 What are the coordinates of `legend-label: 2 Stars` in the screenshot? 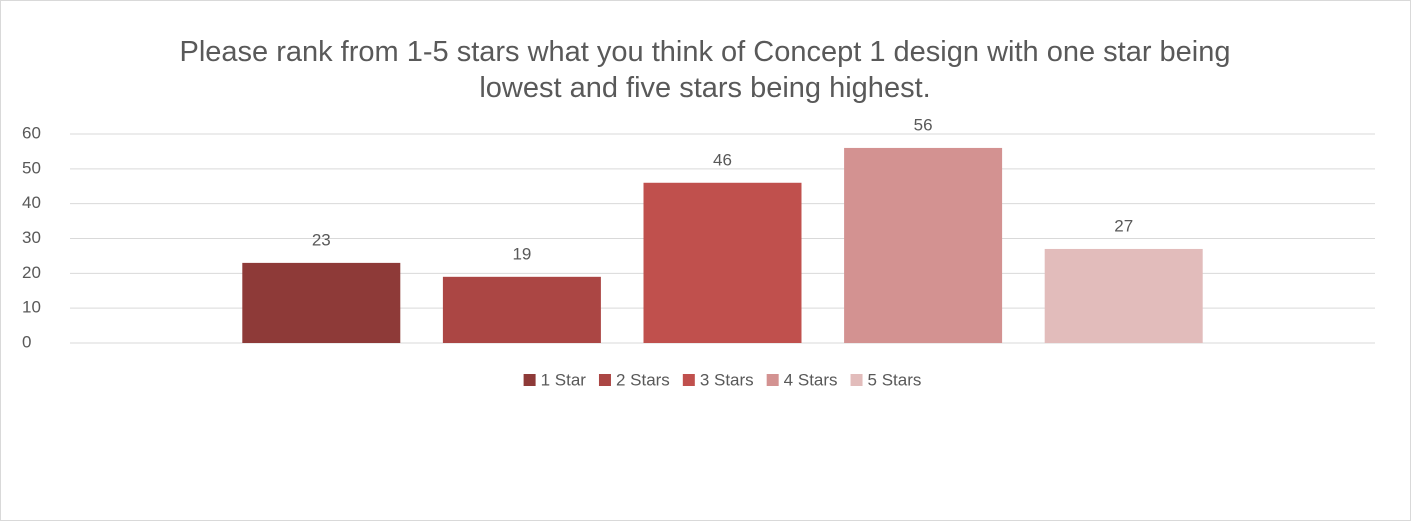 It's located at (643, 379).